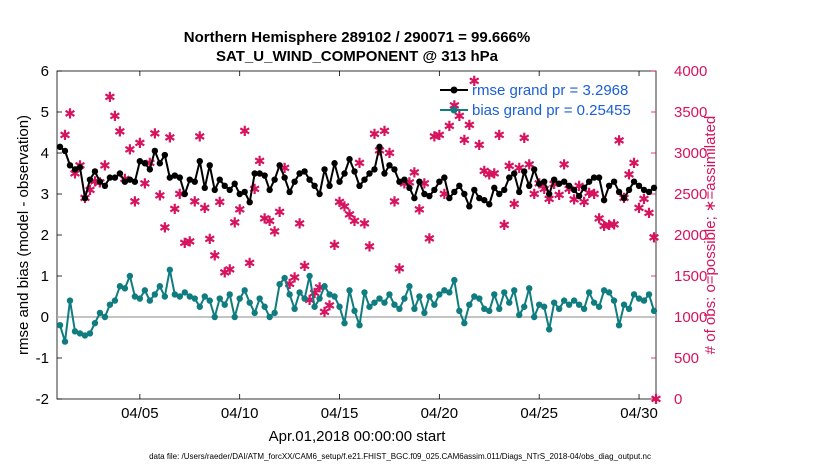 The image size is (830, 470). What do you see at coordinates (45, 153) in the screenshot?
I see `y-tick-left-label: 4` at bounding box center [45, 153].